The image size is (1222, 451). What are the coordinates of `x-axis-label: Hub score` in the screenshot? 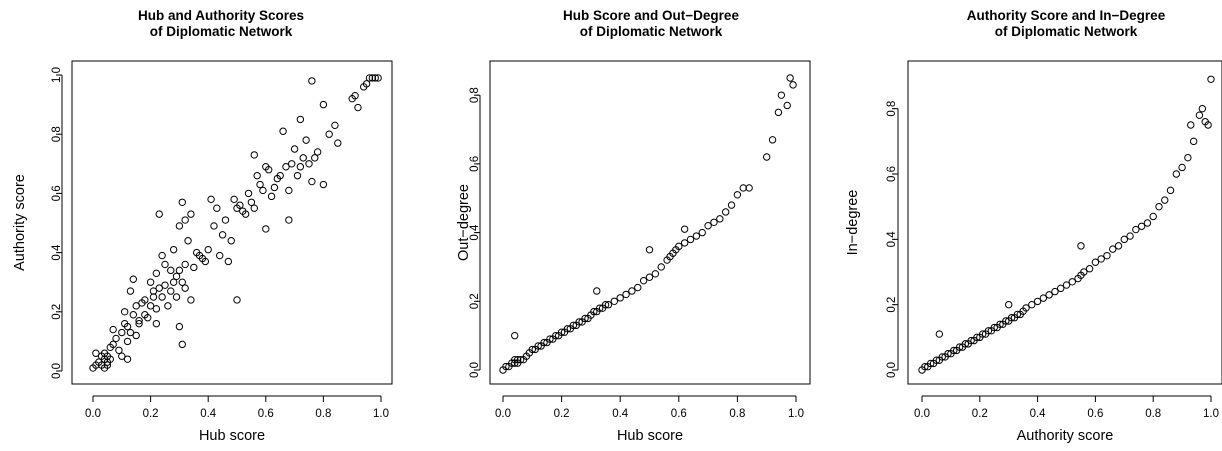 It's located at (650, 436).